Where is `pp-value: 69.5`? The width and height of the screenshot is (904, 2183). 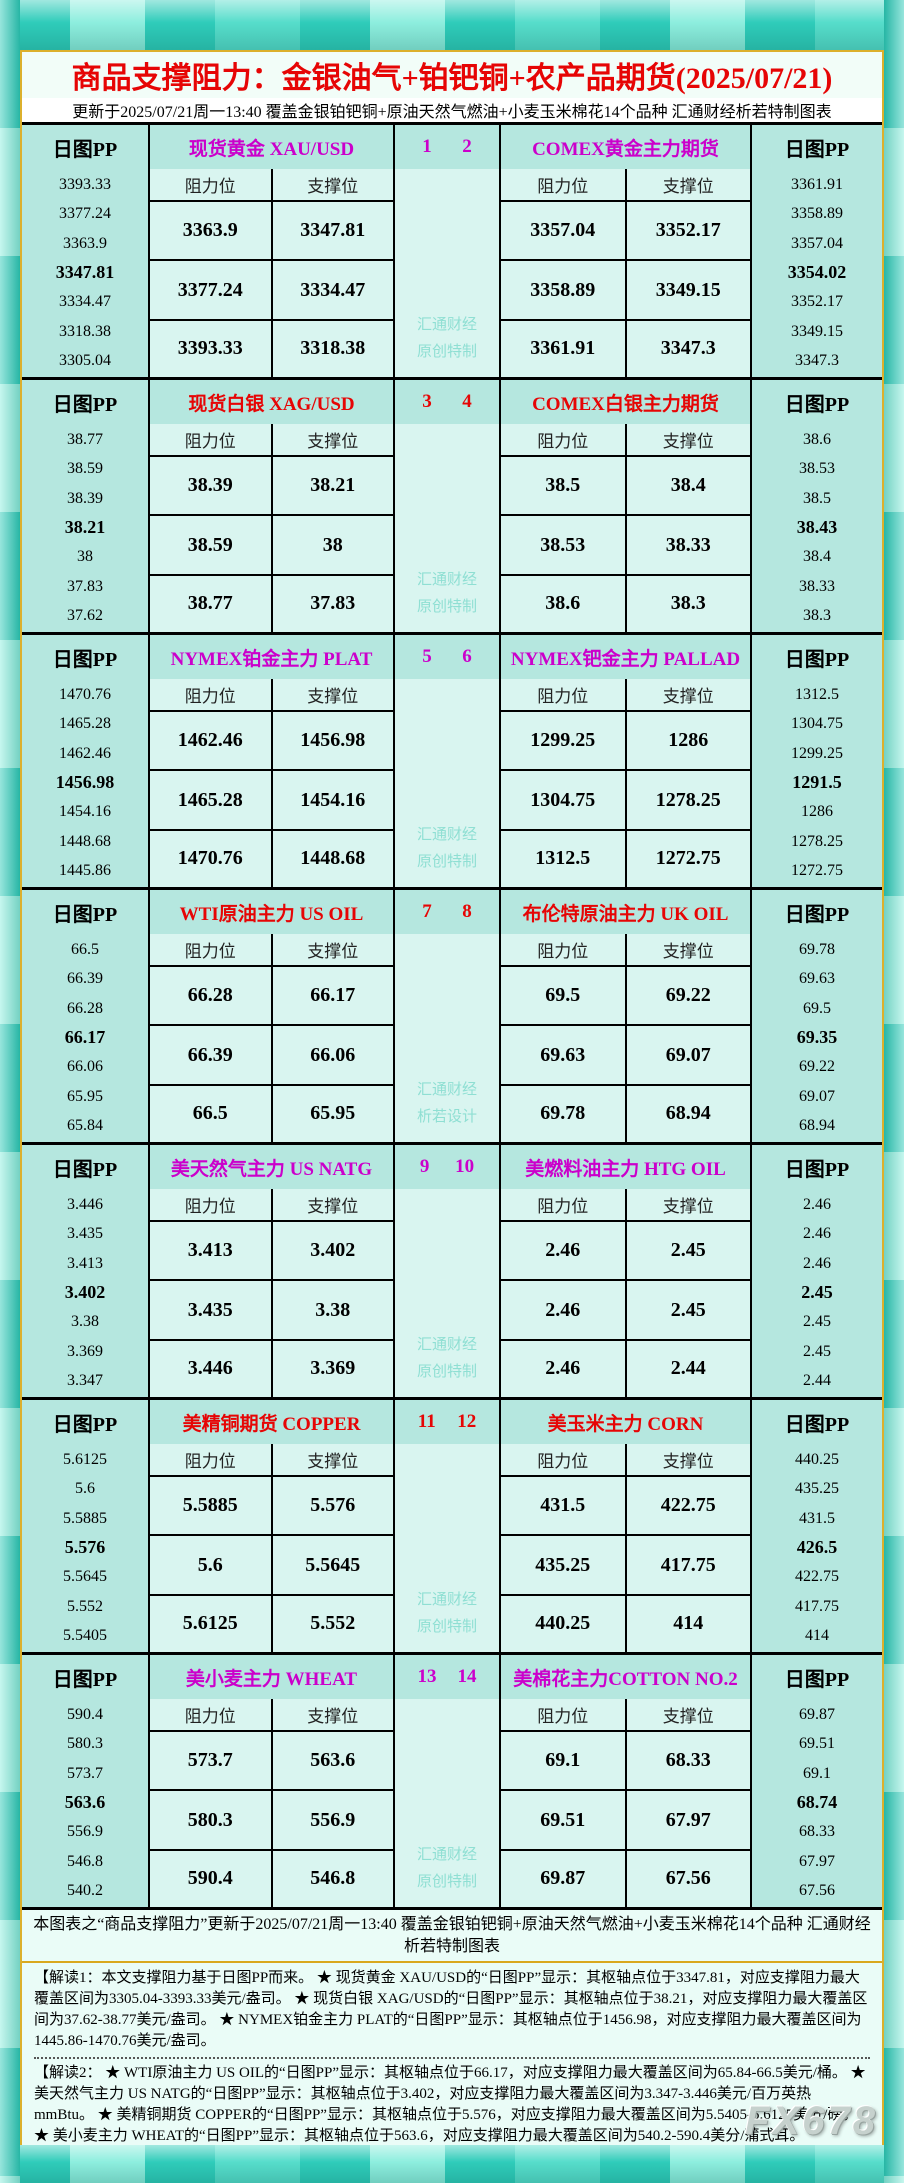 pp-value: 69.5 is located at coordinates (817, 1008).